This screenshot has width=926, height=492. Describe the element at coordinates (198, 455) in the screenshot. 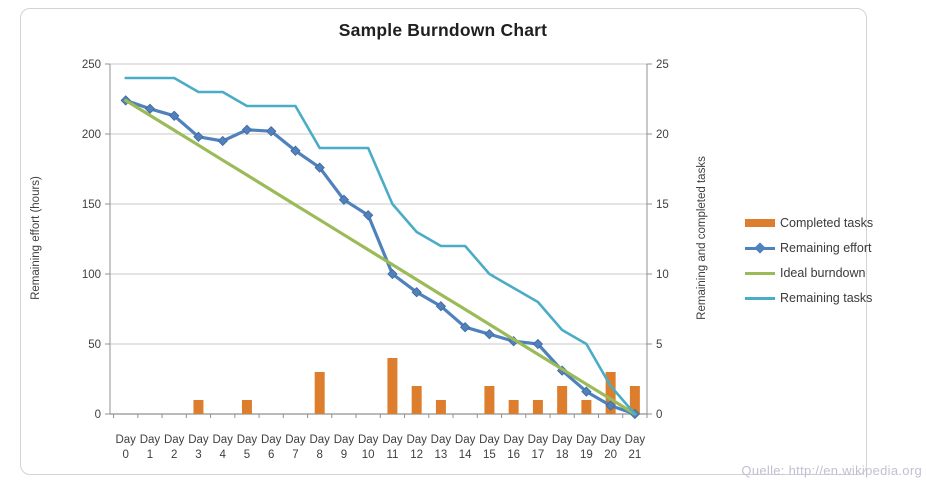

I see `x-axis-label-number: 3` at that location.